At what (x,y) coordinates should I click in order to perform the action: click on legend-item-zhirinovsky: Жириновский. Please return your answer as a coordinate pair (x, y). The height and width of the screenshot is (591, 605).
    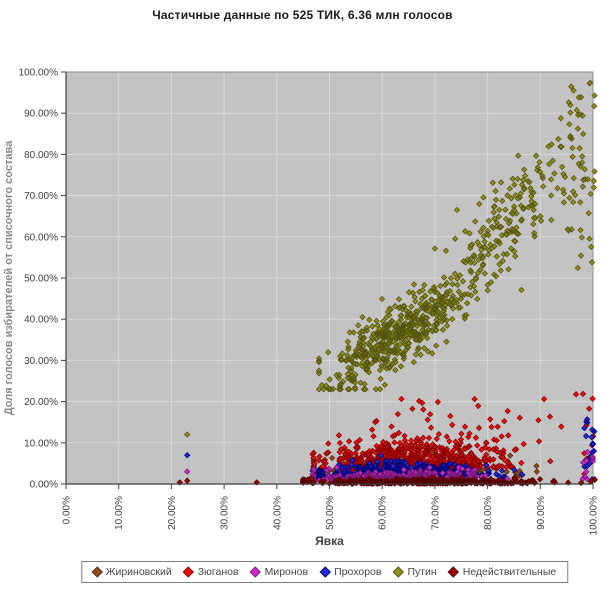
    Looking at the image, I should click on (131, 572).